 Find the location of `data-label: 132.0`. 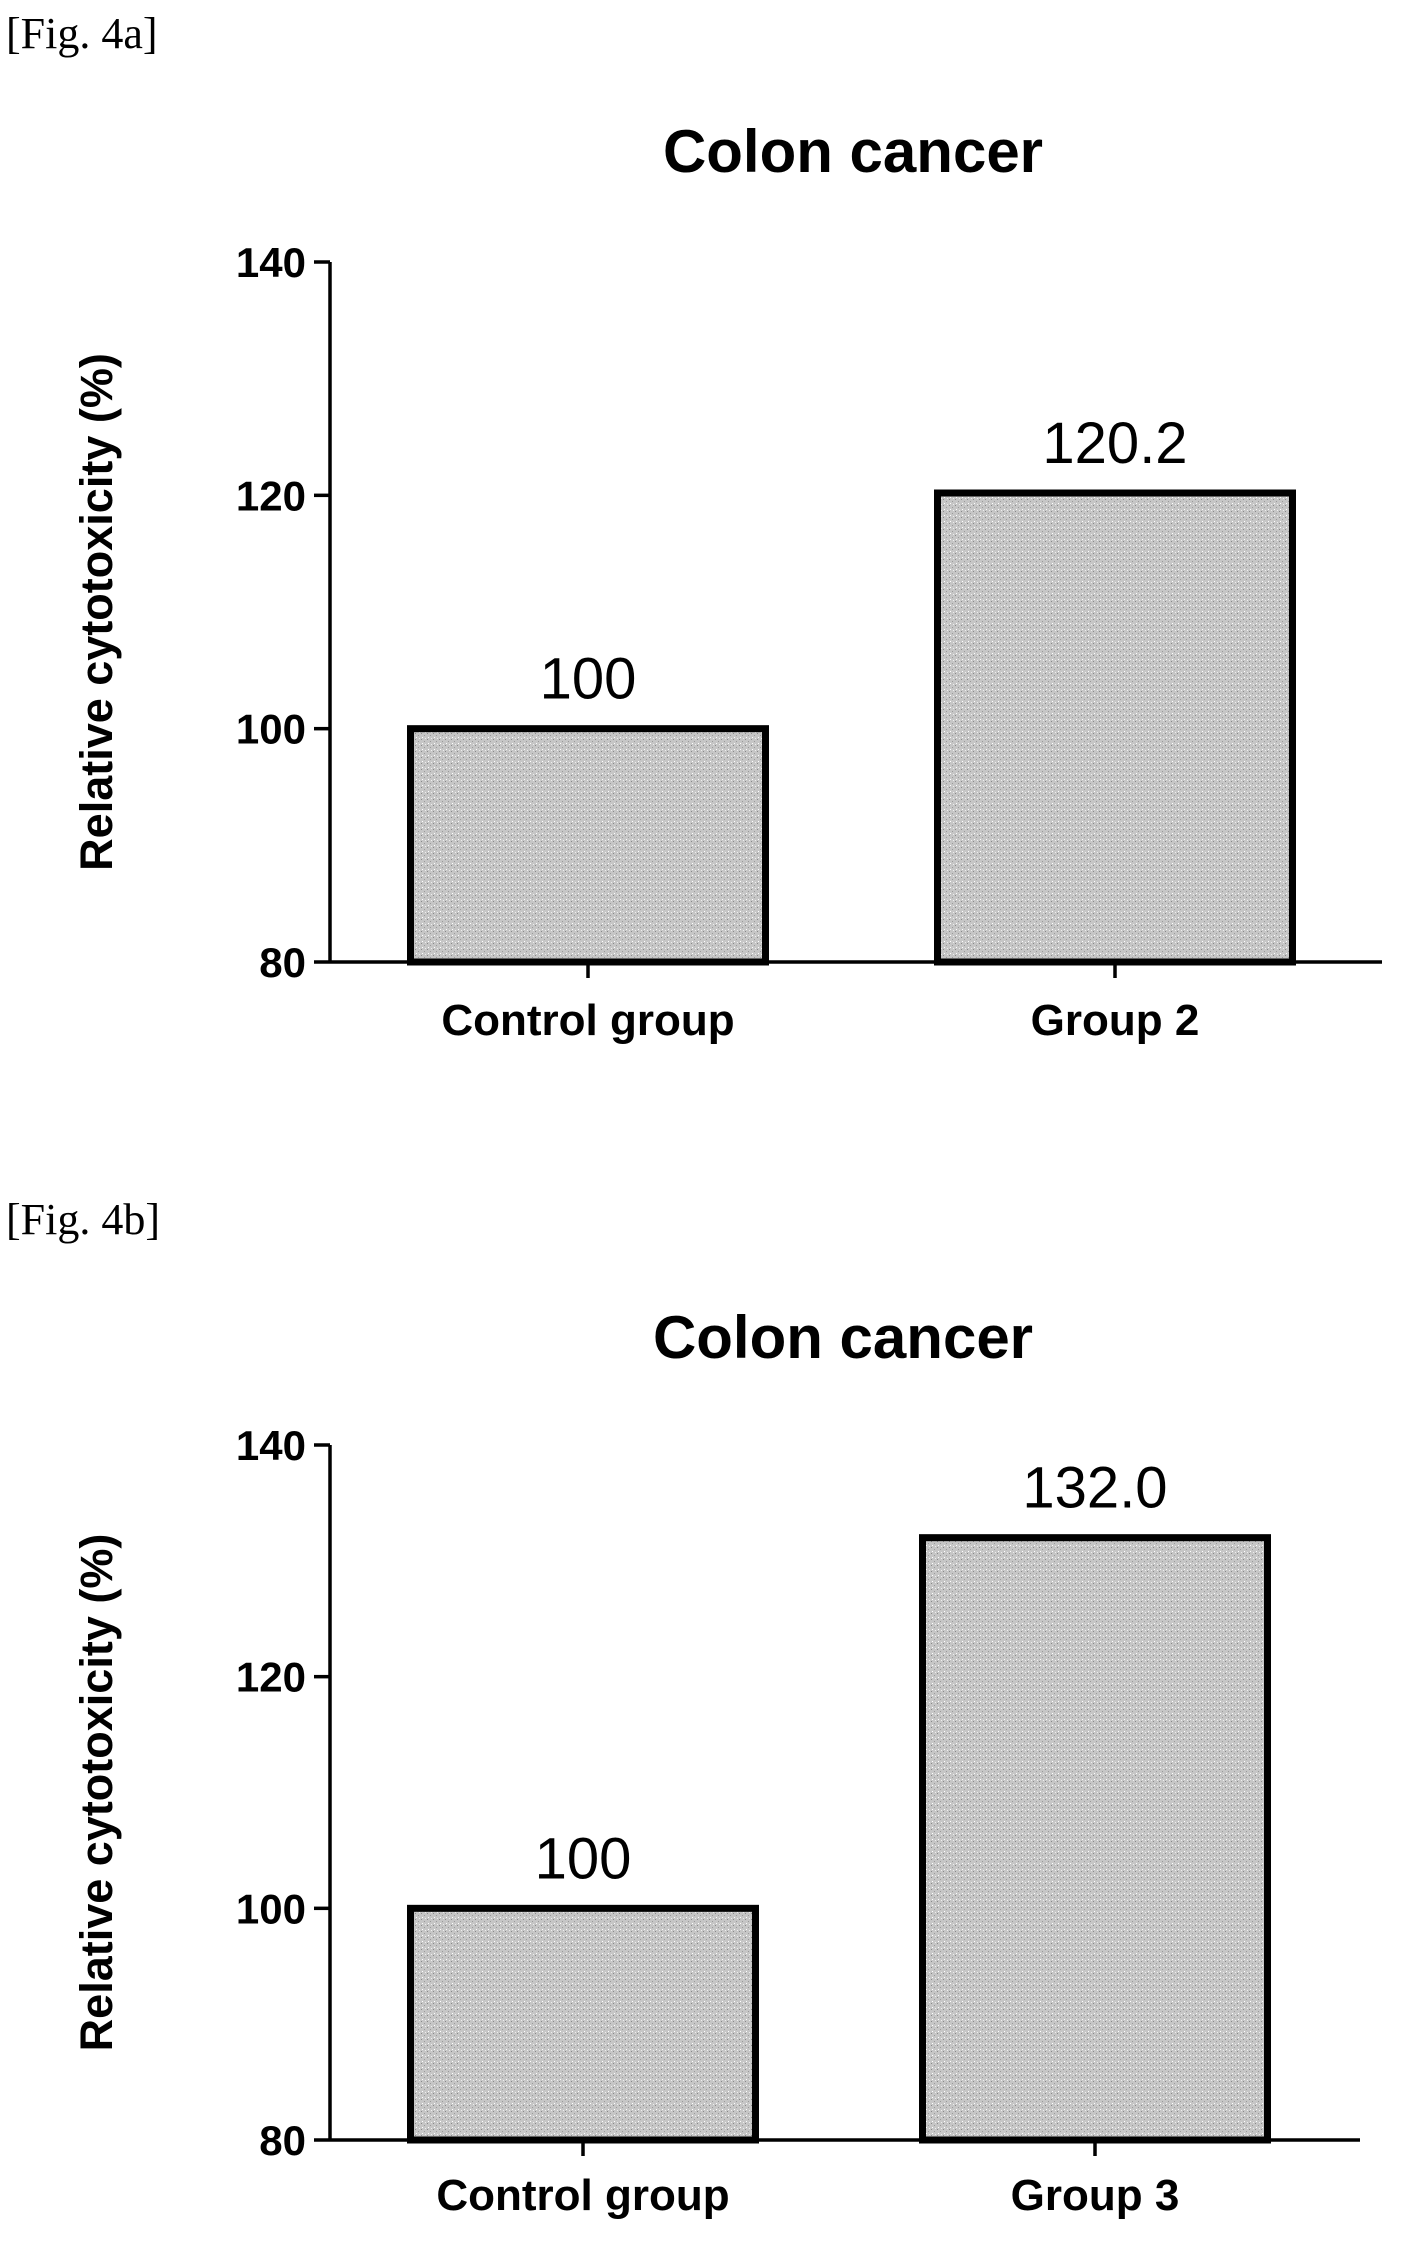

data-label: 132.0 is located at coordinates (1094, 1488).